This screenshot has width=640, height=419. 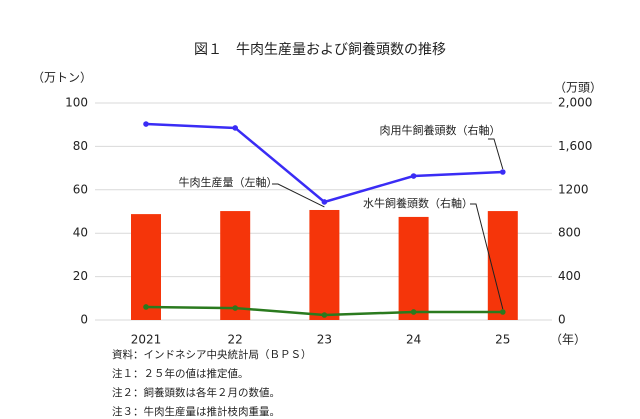 What do you see at coordinates (80, 233) in the screenshot?
I see `y-tick-label: 40` at bounding box center [80, 233].